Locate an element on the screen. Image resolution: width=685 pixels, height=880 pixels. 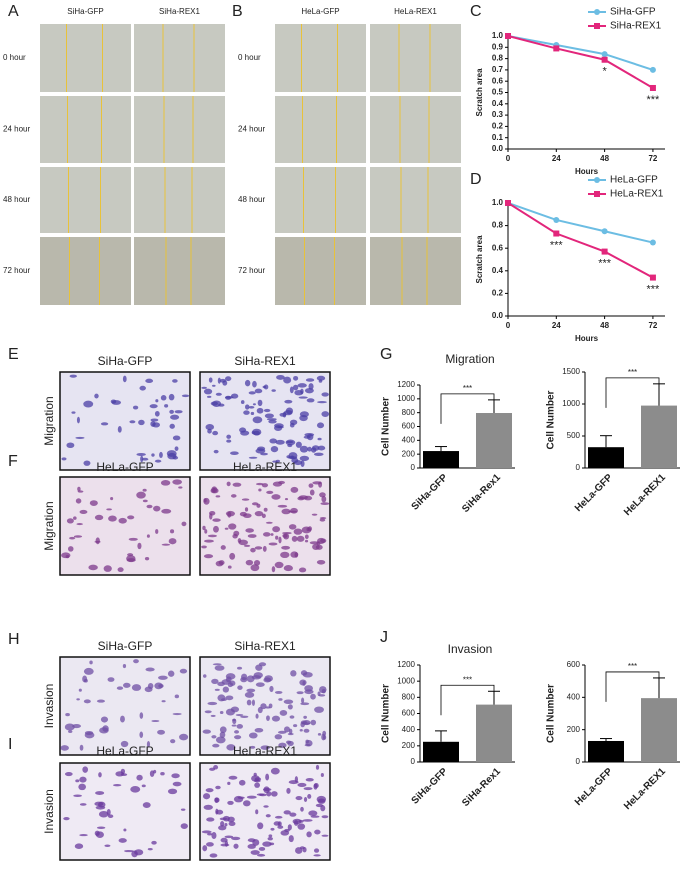
panel-letter: E is located at coordinates (13, 354).